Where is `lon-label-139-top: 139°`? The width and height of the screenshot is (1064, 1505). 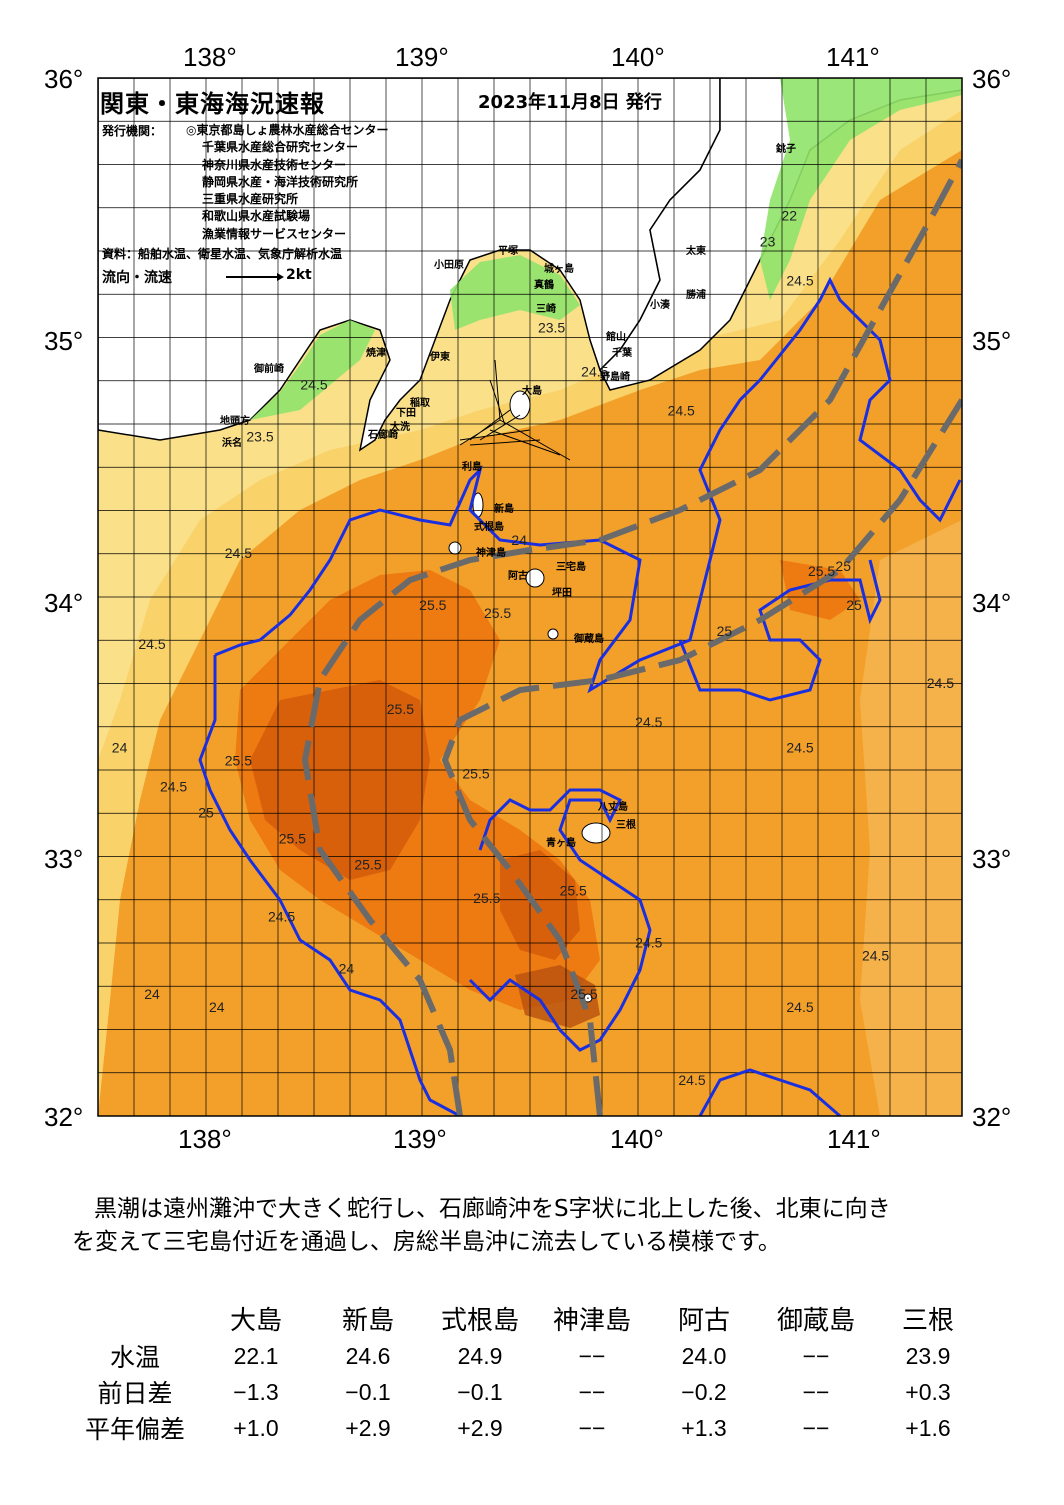 lon-label-139-top: 139° is located at coordinates (422, 57).